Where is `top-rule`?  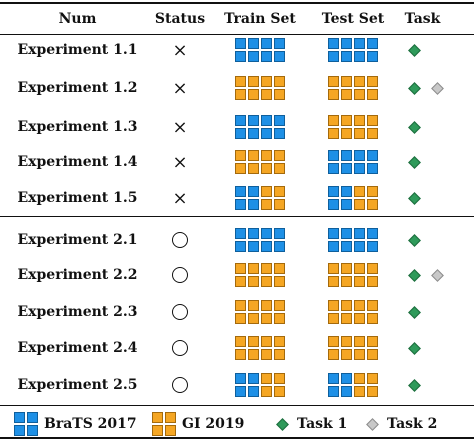
top-rule is located at coordinates (237, 3).